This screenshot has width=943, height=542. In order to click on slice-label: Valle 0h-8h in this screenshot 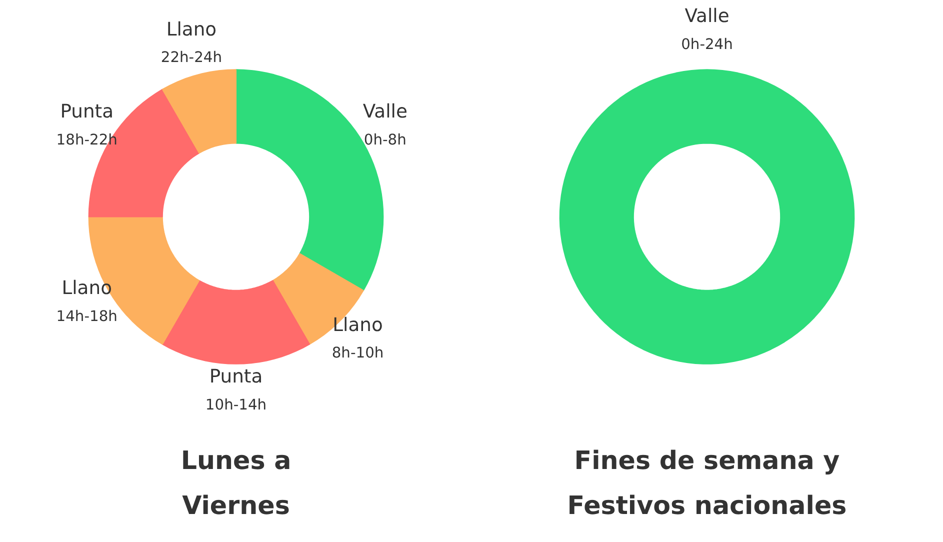, I will do `click(385, 125)`.